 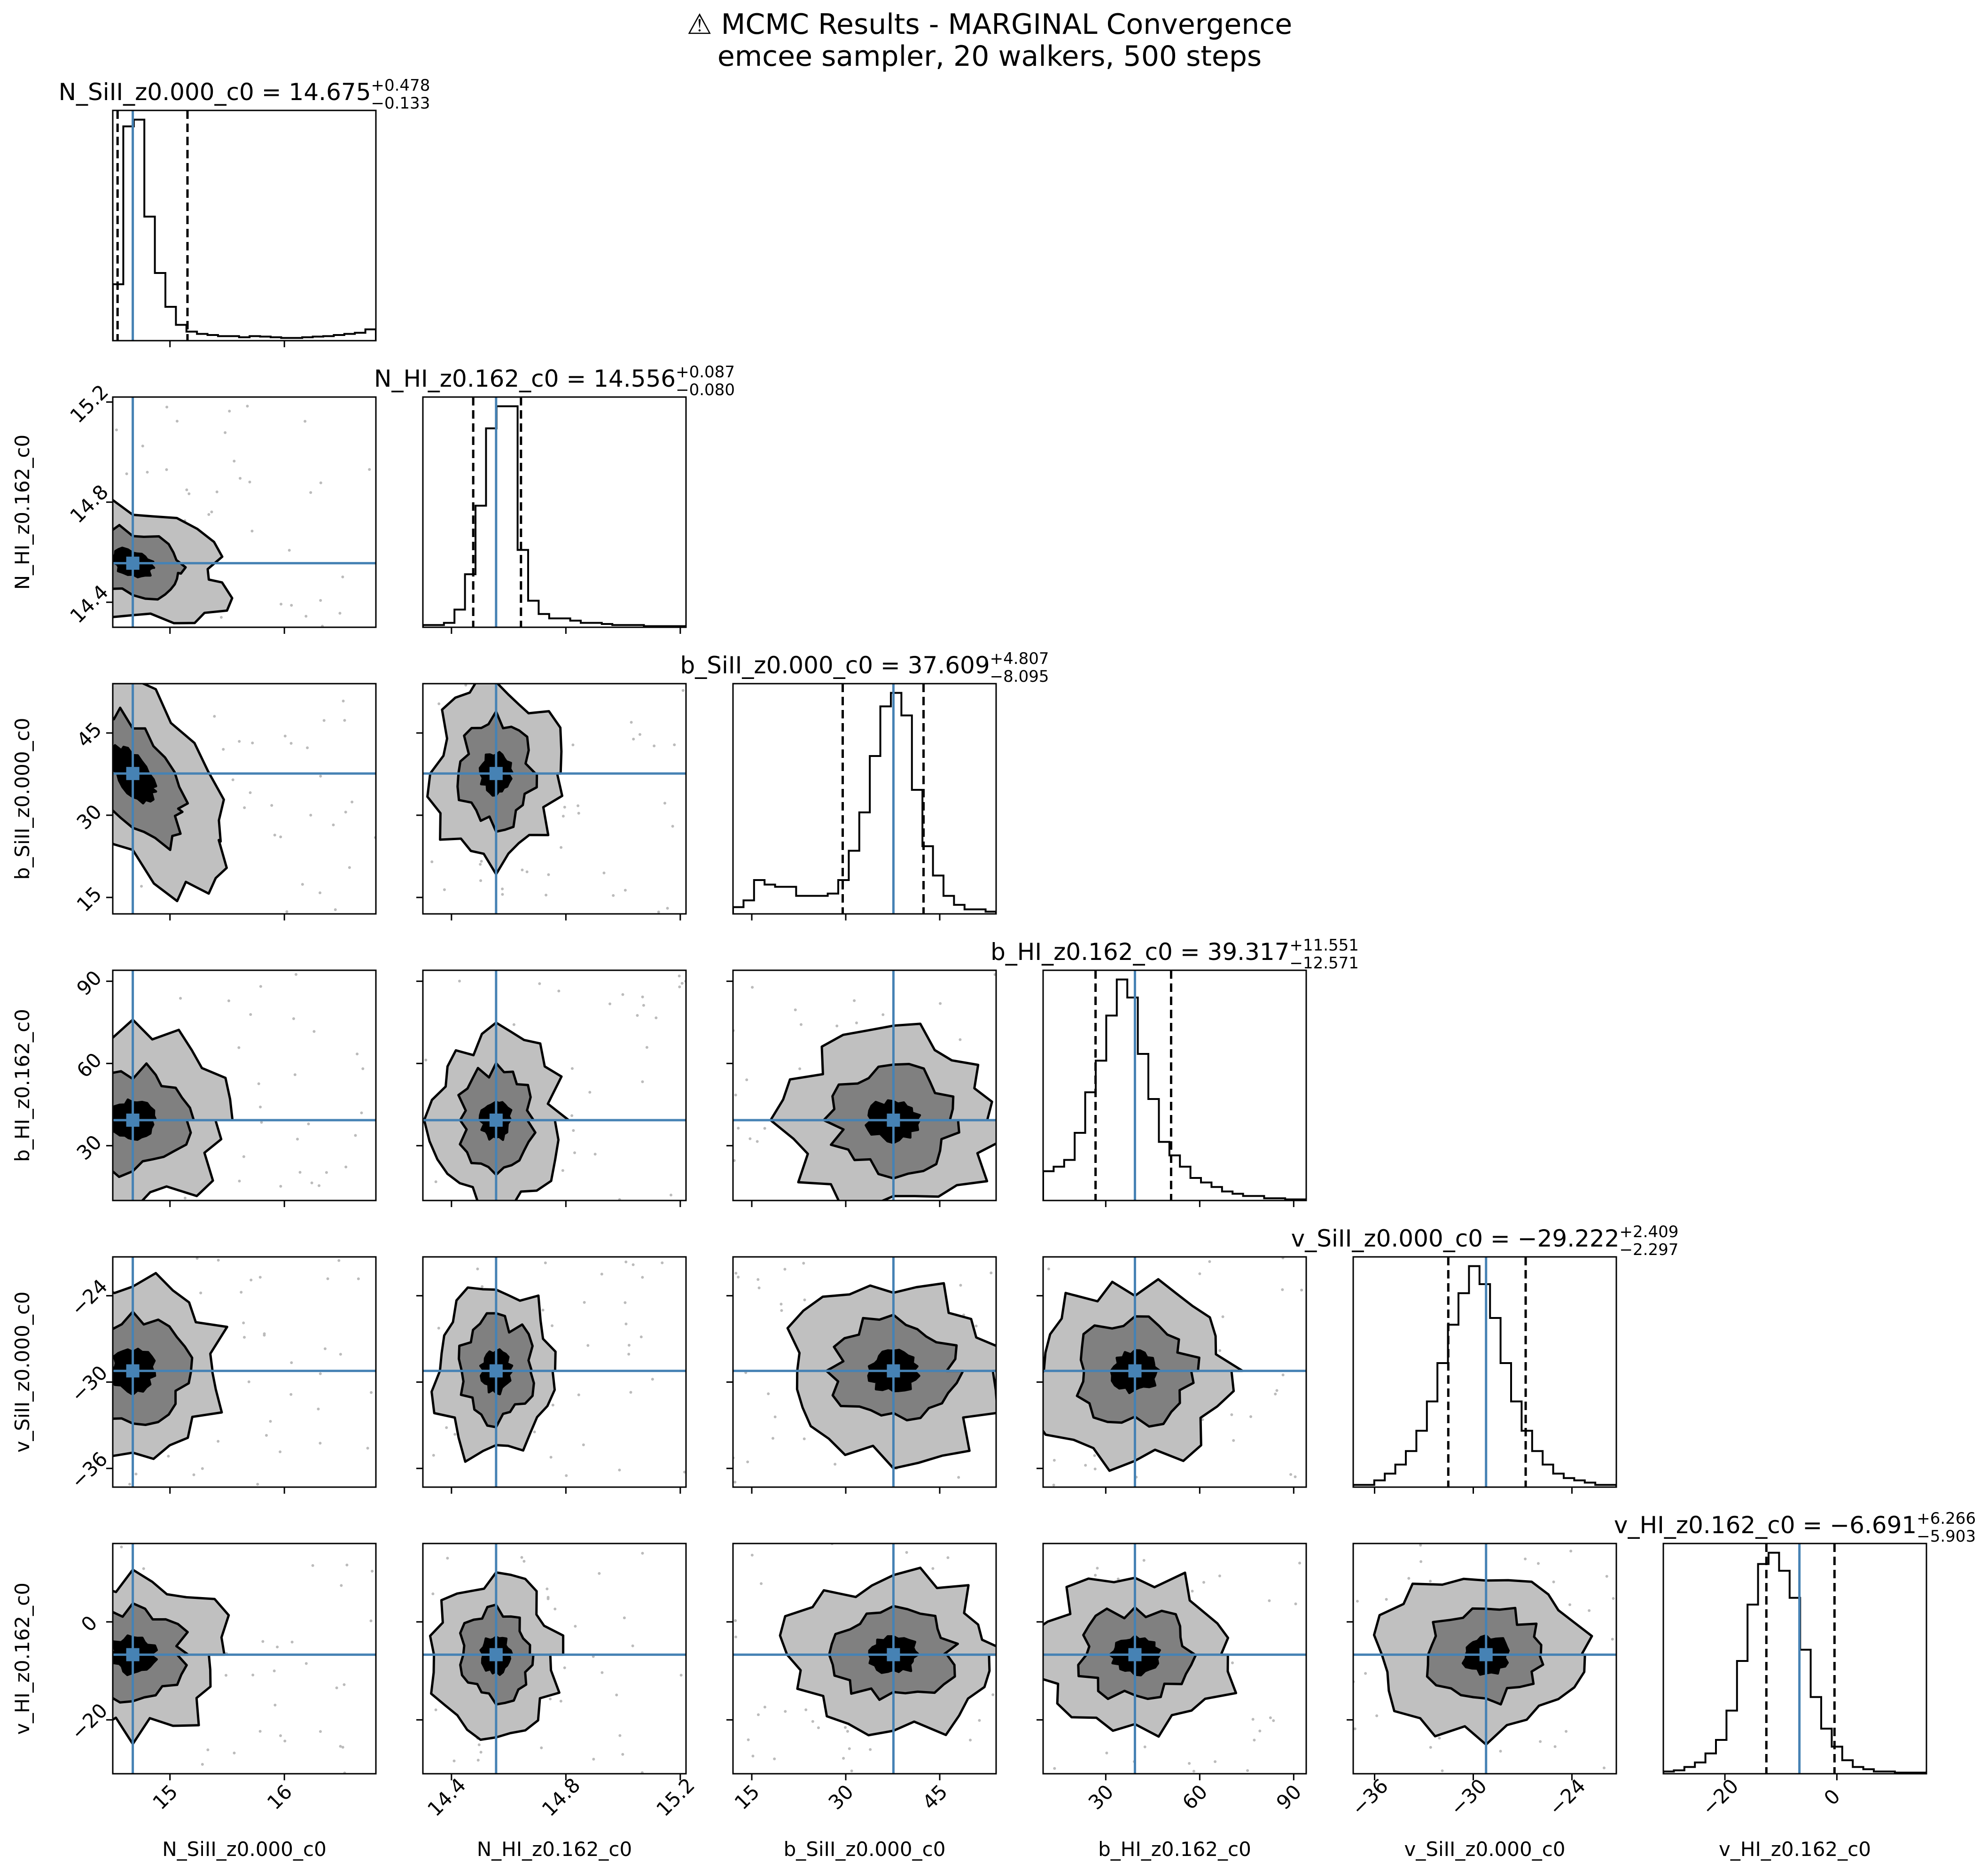 What do you see at coordinates (1195, 1797) in the screenshot?
I see `x-tick-label: 60` at bounding box center [1195, 1797].